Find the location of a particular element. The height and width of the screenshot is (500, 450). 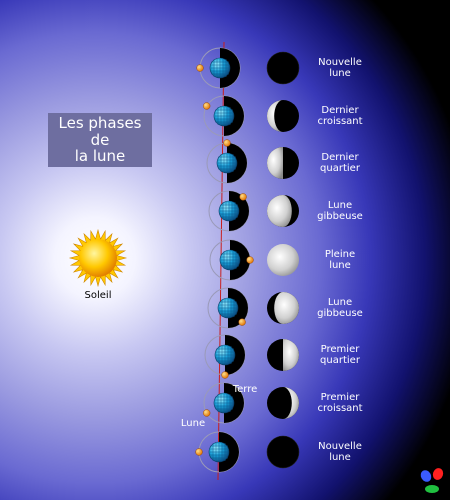

title-line-2: de is located at coordinates (100, 139).